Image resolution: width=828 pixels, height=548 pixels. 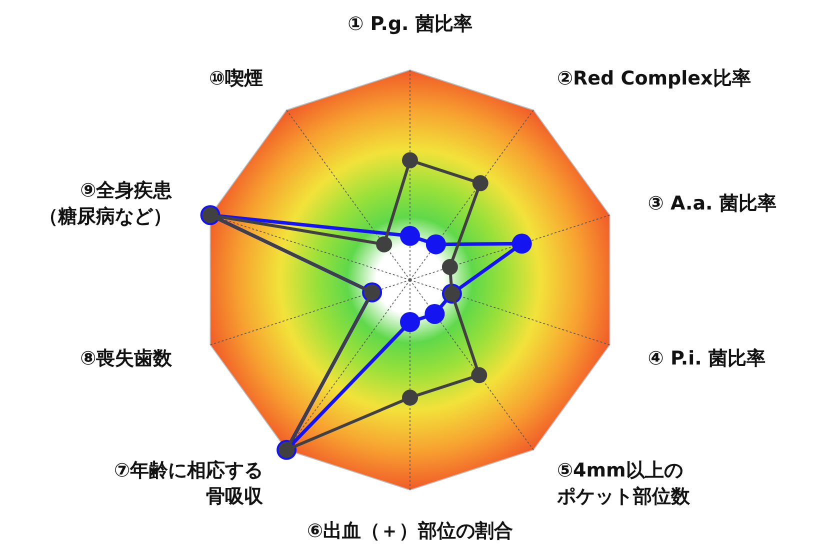 What do you see at coordinates (127, 358) in the screenshot?
I see `spoke-label: ⑧喪失歯数` at bounding box center [127, 358].